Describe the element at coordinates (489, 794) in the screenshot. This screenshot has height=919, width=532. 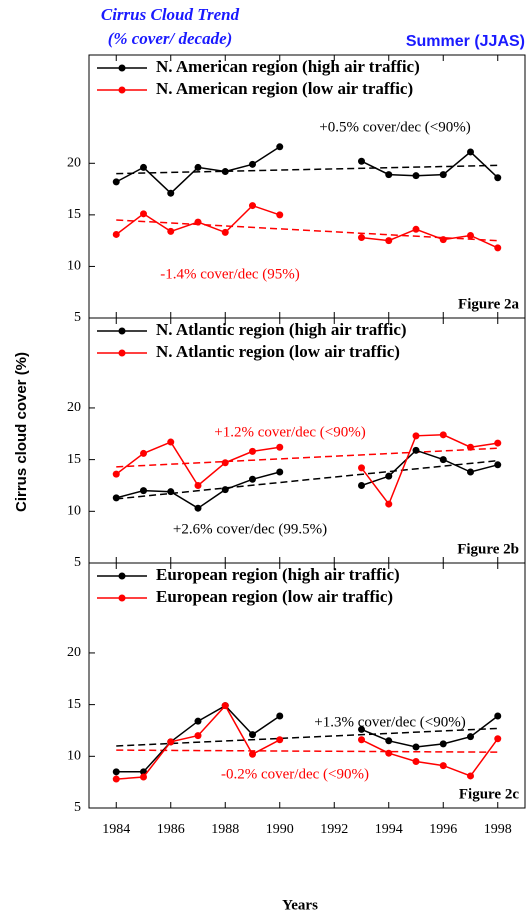
I see `figure-label: Figure 2c` at that location.